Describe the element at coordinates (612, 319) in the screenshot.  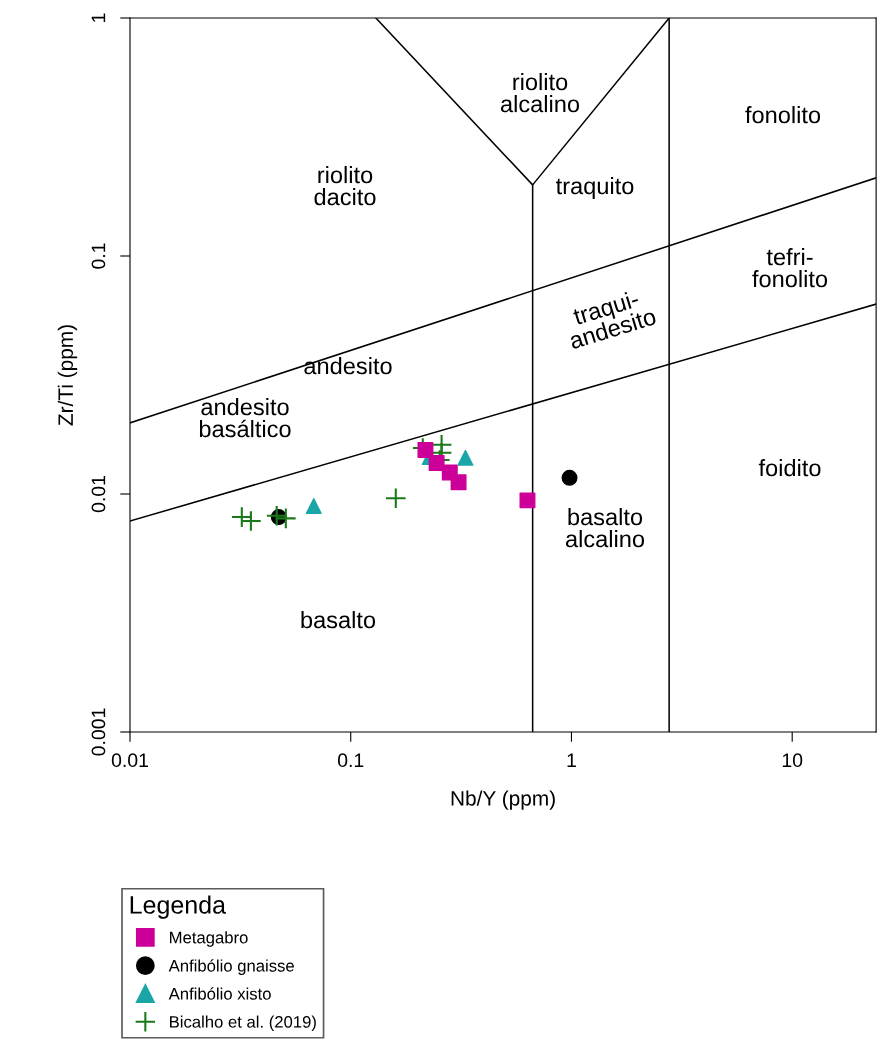
I see `annotation: traqui- andesito` at that location.